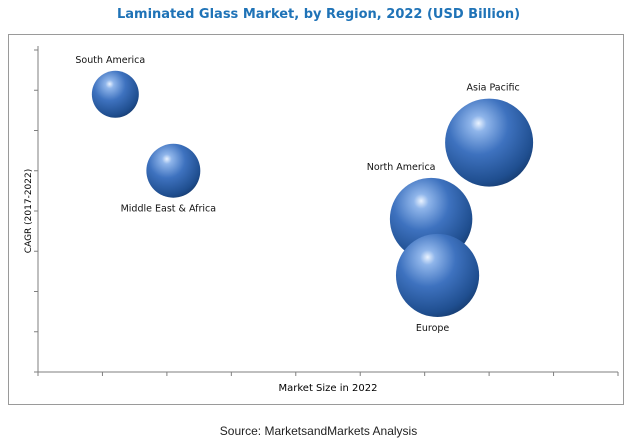  Describe the element at coordinates (168, 209) in the screenshot. I see `bubble-label: Middle East & Africa` at that location.